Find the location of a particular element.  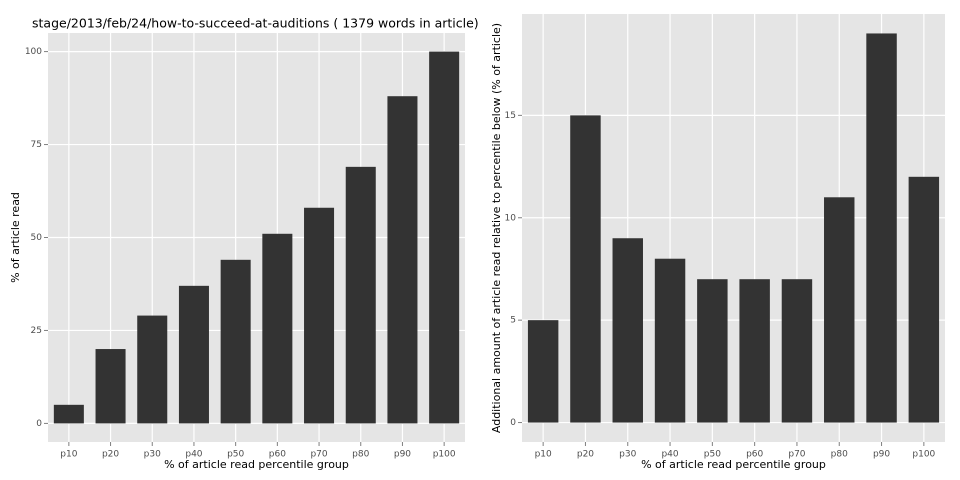

y-tick-label: 100 is located at coordinates (33, 52).